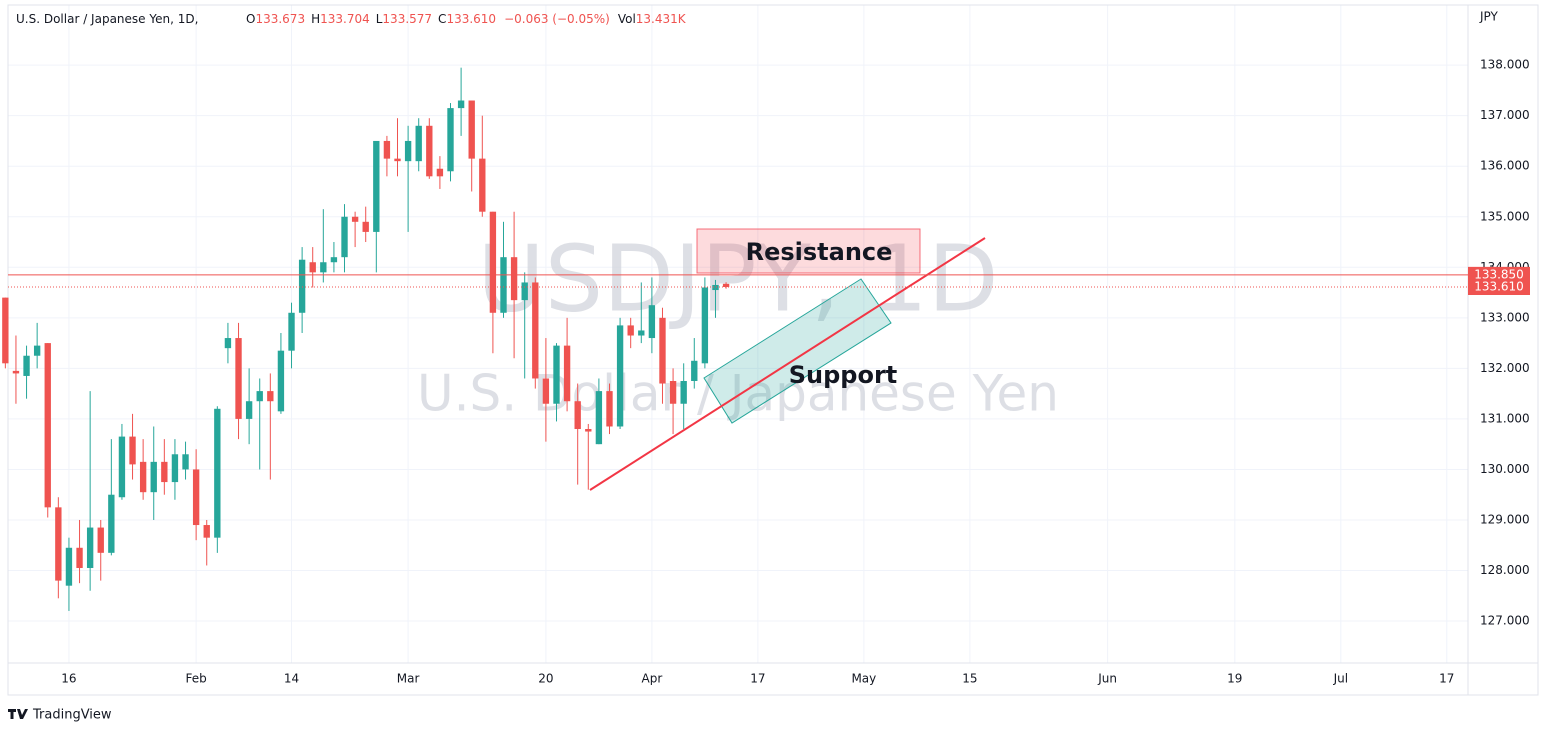  What do you see at coordinates (1505, 368) in the screenshot?
I see `y-tick-label: 132.000` at bounding box center [1505, 368].